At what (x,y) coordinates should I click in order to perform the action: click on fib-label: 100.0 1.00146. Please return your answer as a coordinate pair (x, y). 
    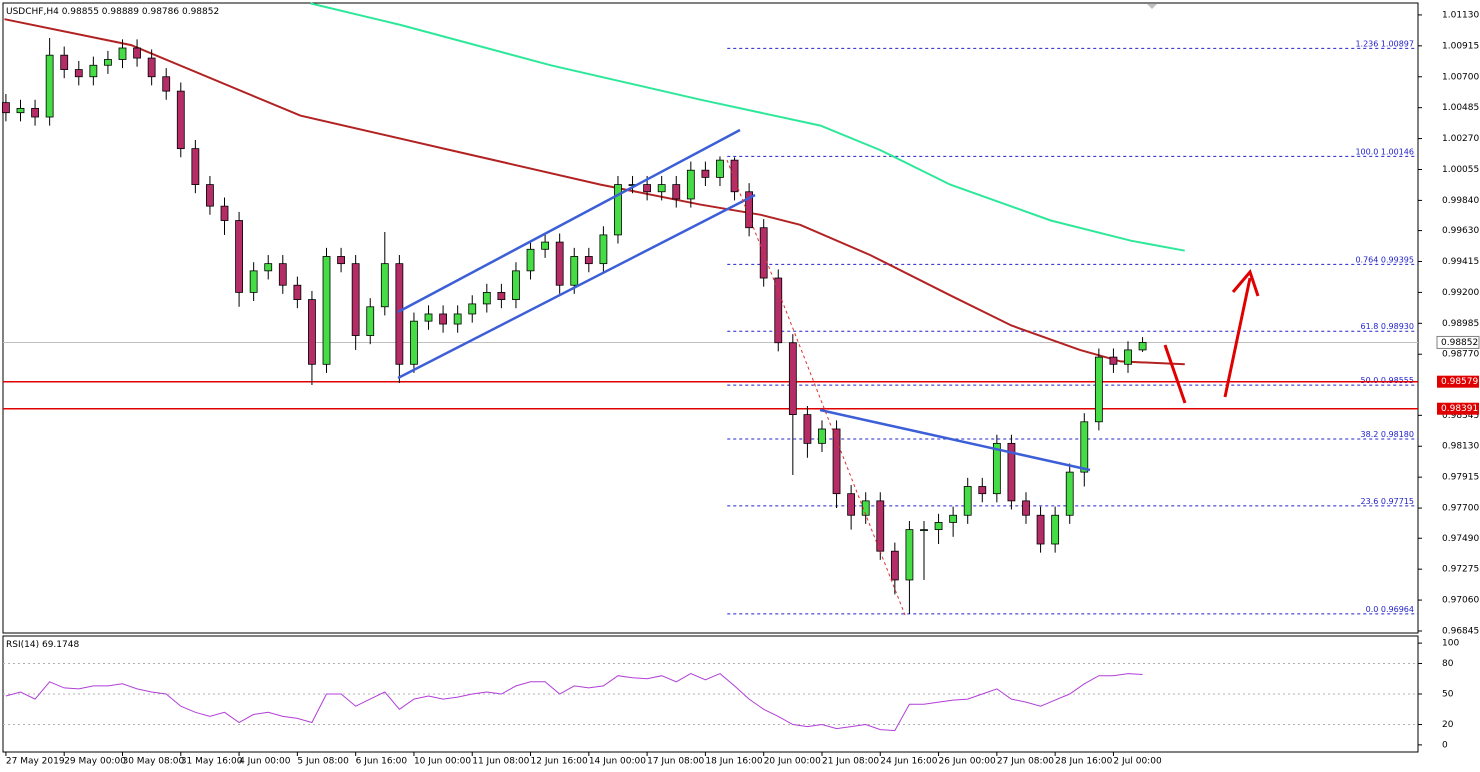
    Looking at the image, I should click on (1384, 151).